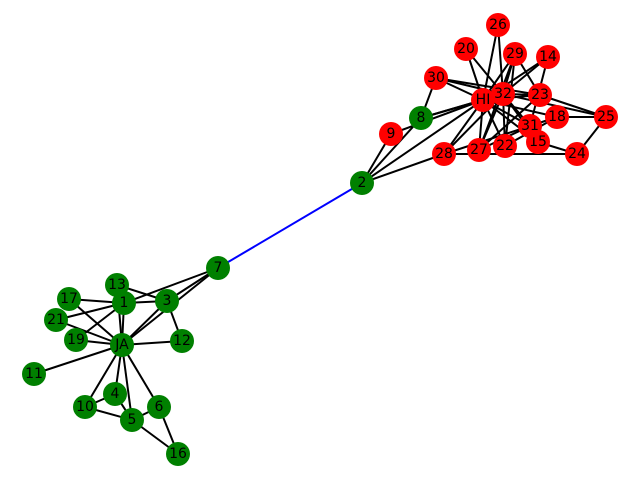 The width and height of the screenshot is (640, 480). I want to click on node-7: 7, so click(218, 268).